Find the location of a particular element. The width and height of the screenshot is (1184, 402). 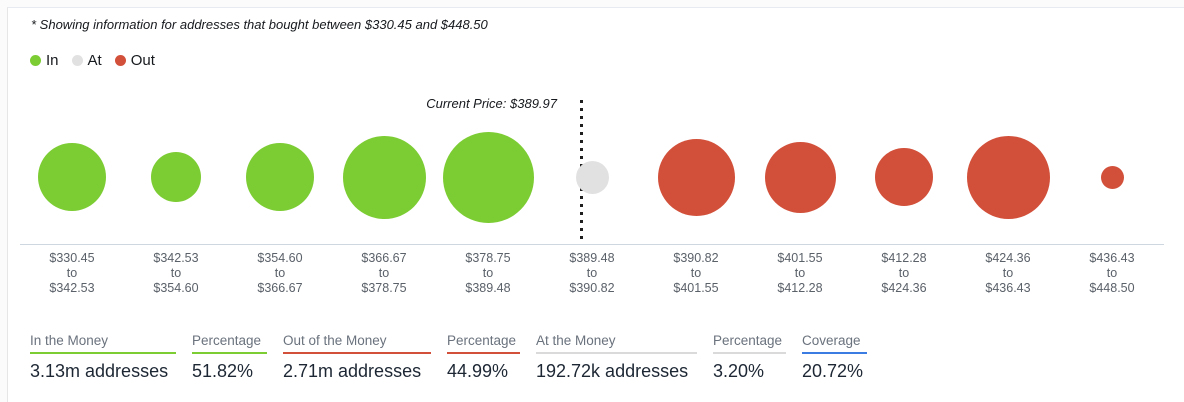

stat-coverage: Coverage 20.72% is located at coordinates (834, 357).